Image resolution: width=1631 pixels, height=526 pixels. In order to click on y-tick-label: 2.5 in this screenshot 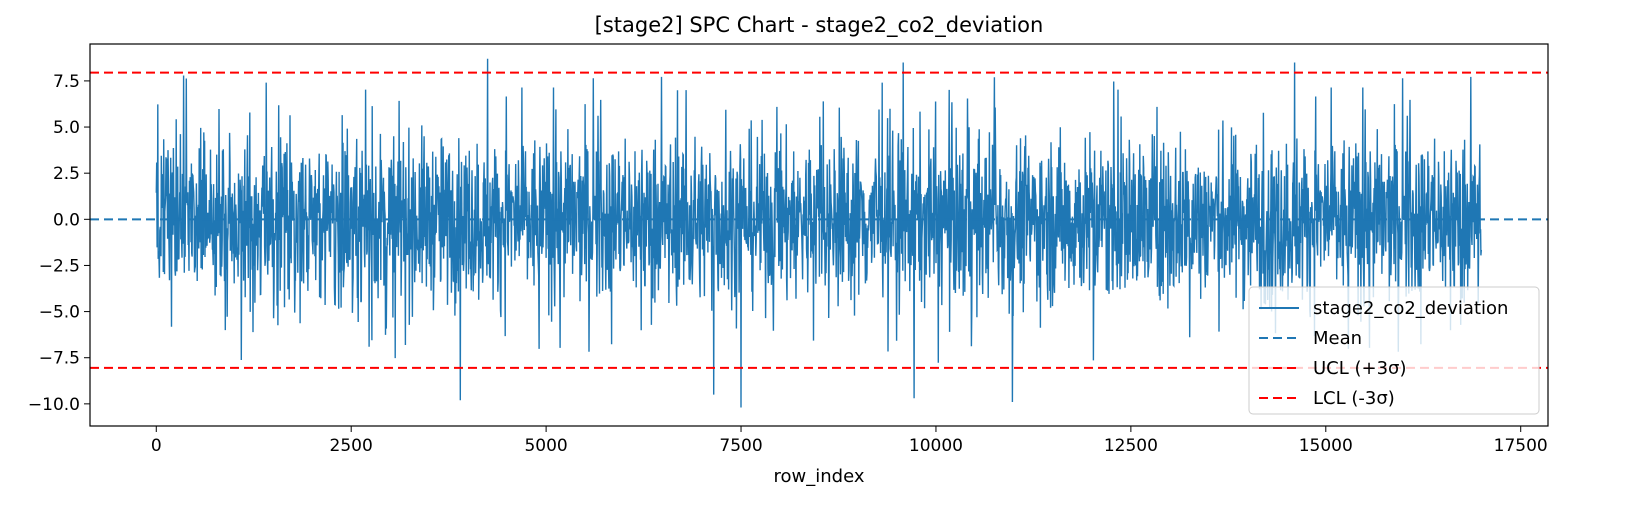, I will do `click(66, 174)`.